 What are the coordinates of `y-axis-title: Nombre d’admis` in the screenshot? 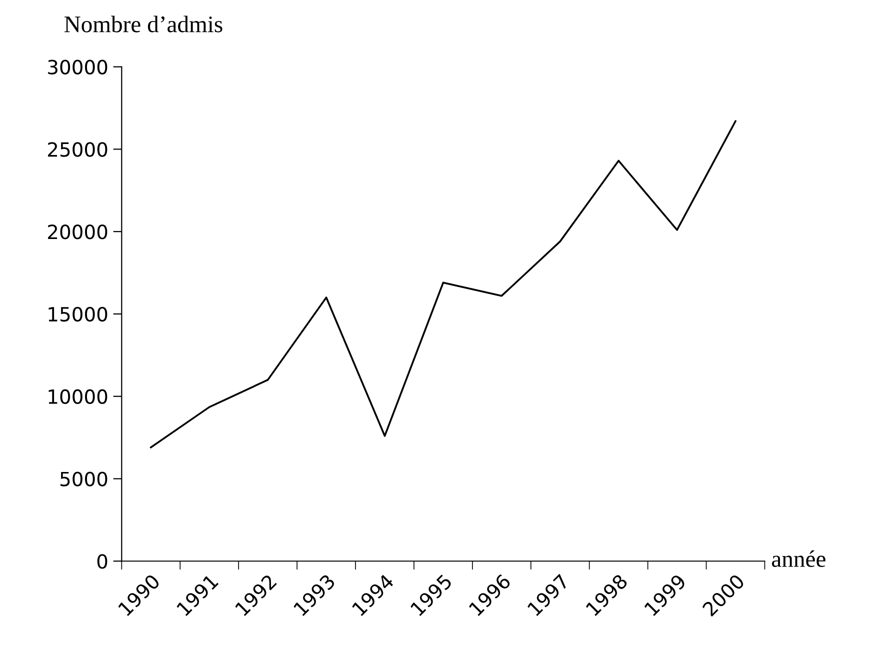 It's located at (143, 24).